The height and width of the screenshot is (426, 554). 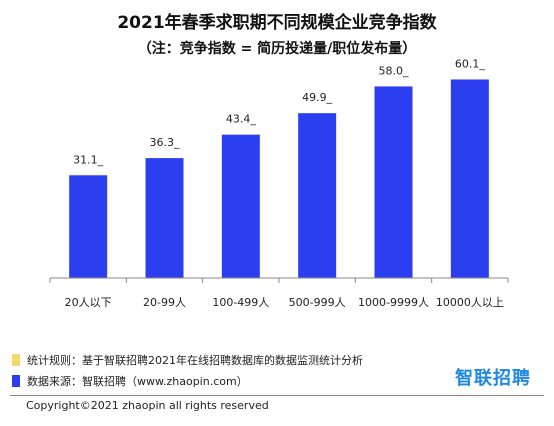 I want to click on zhaopin-logo: 智联招聘, so click(x=493, y=378).